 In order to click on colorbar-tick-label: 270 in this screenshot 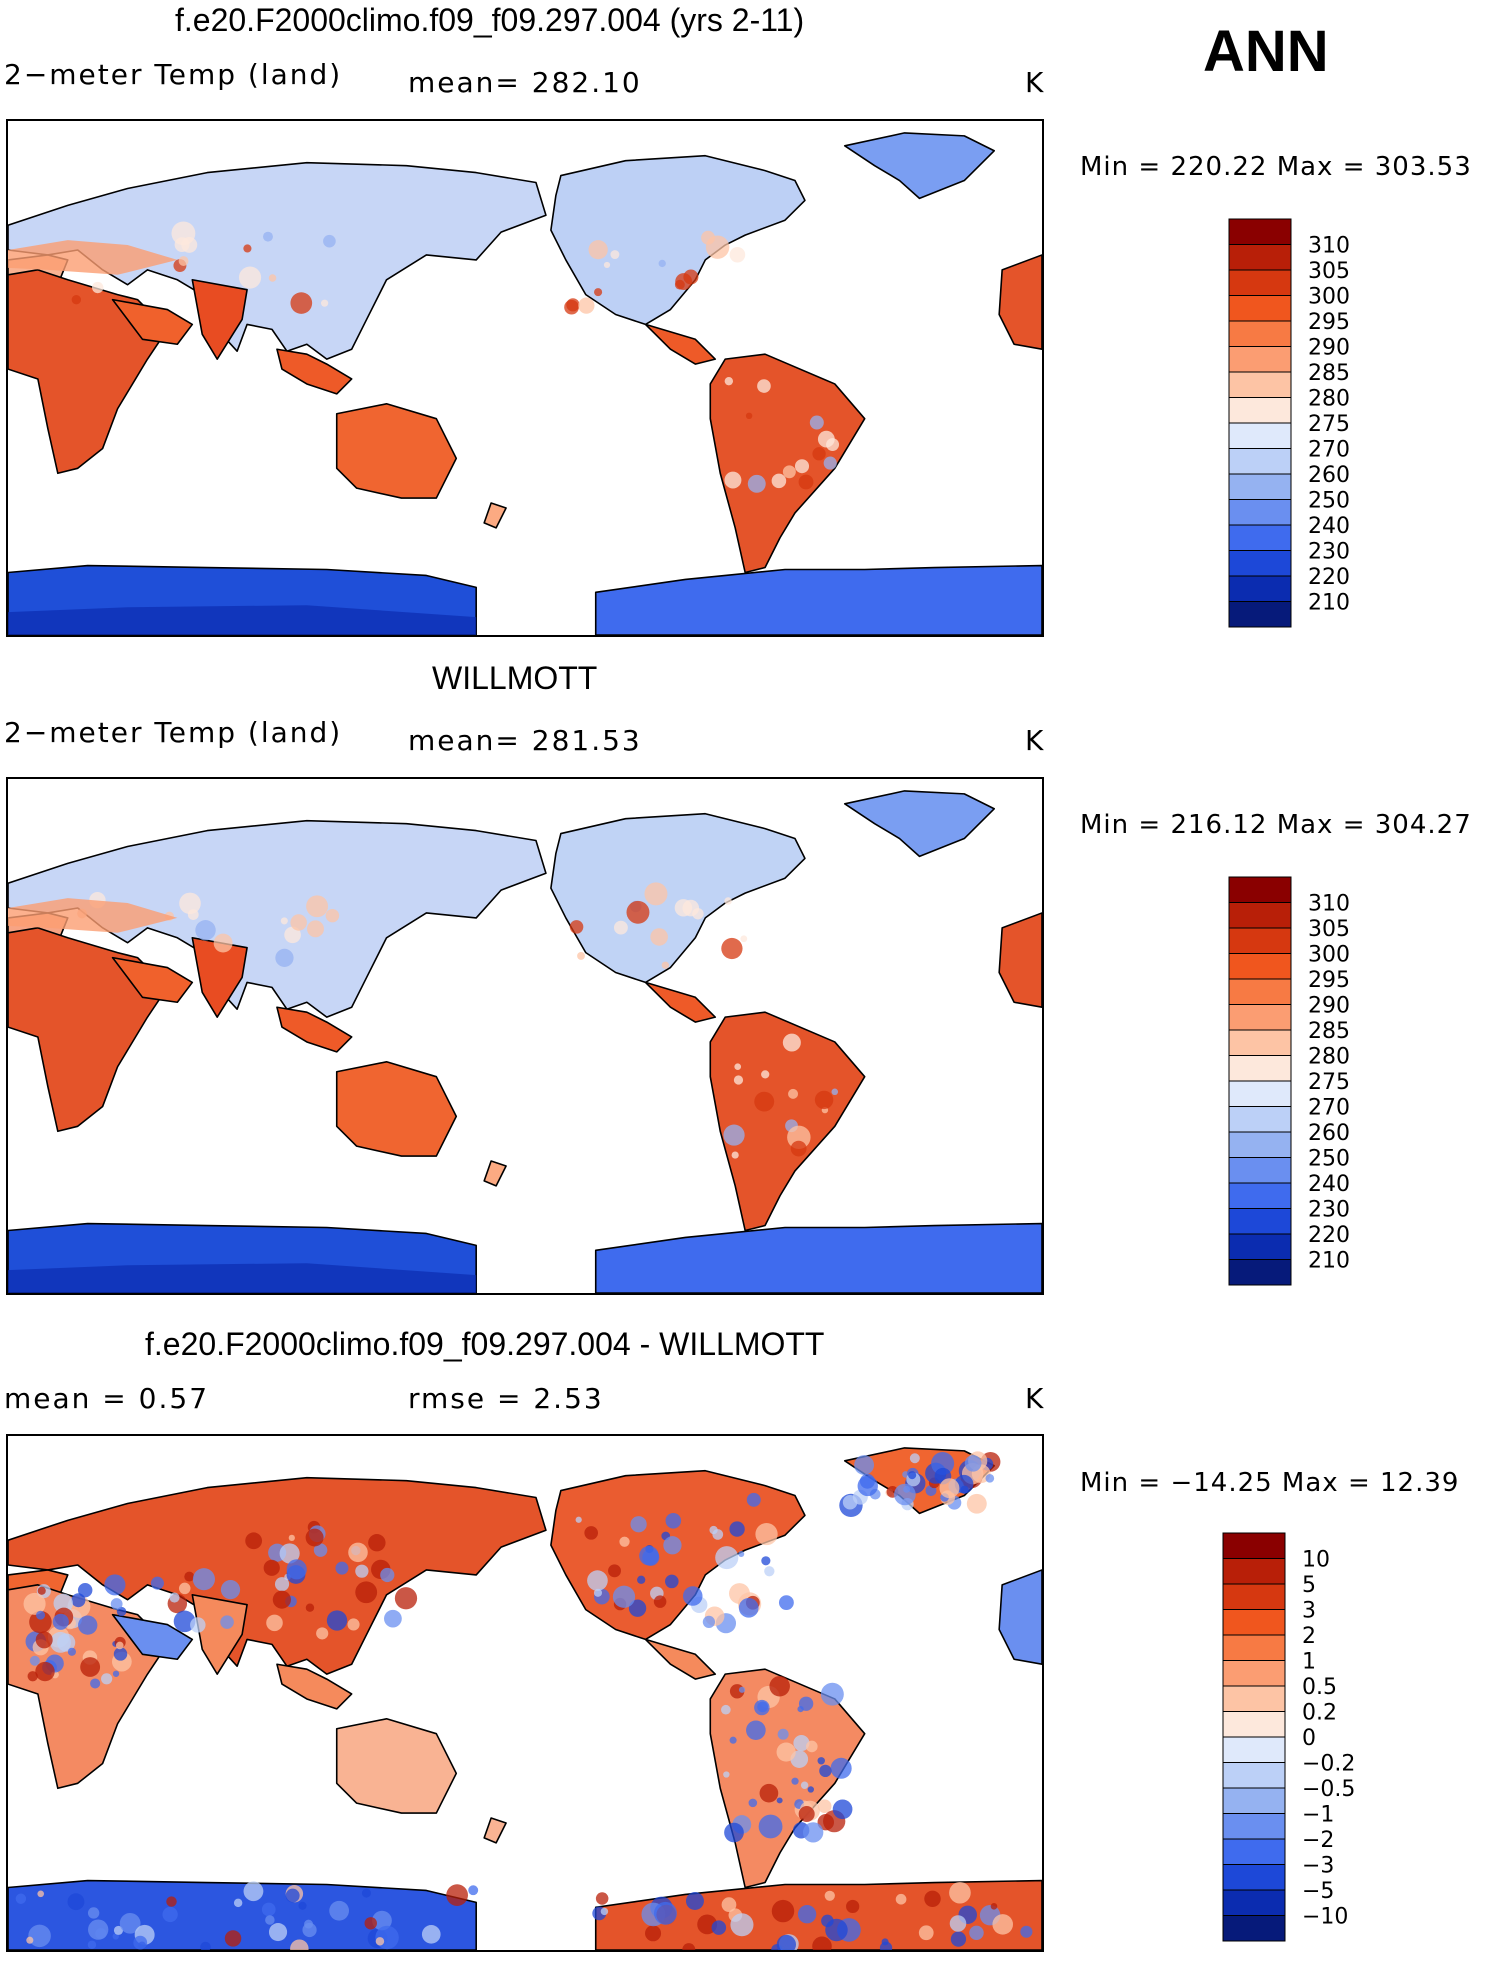, I will do `click(1329, 1108)`.